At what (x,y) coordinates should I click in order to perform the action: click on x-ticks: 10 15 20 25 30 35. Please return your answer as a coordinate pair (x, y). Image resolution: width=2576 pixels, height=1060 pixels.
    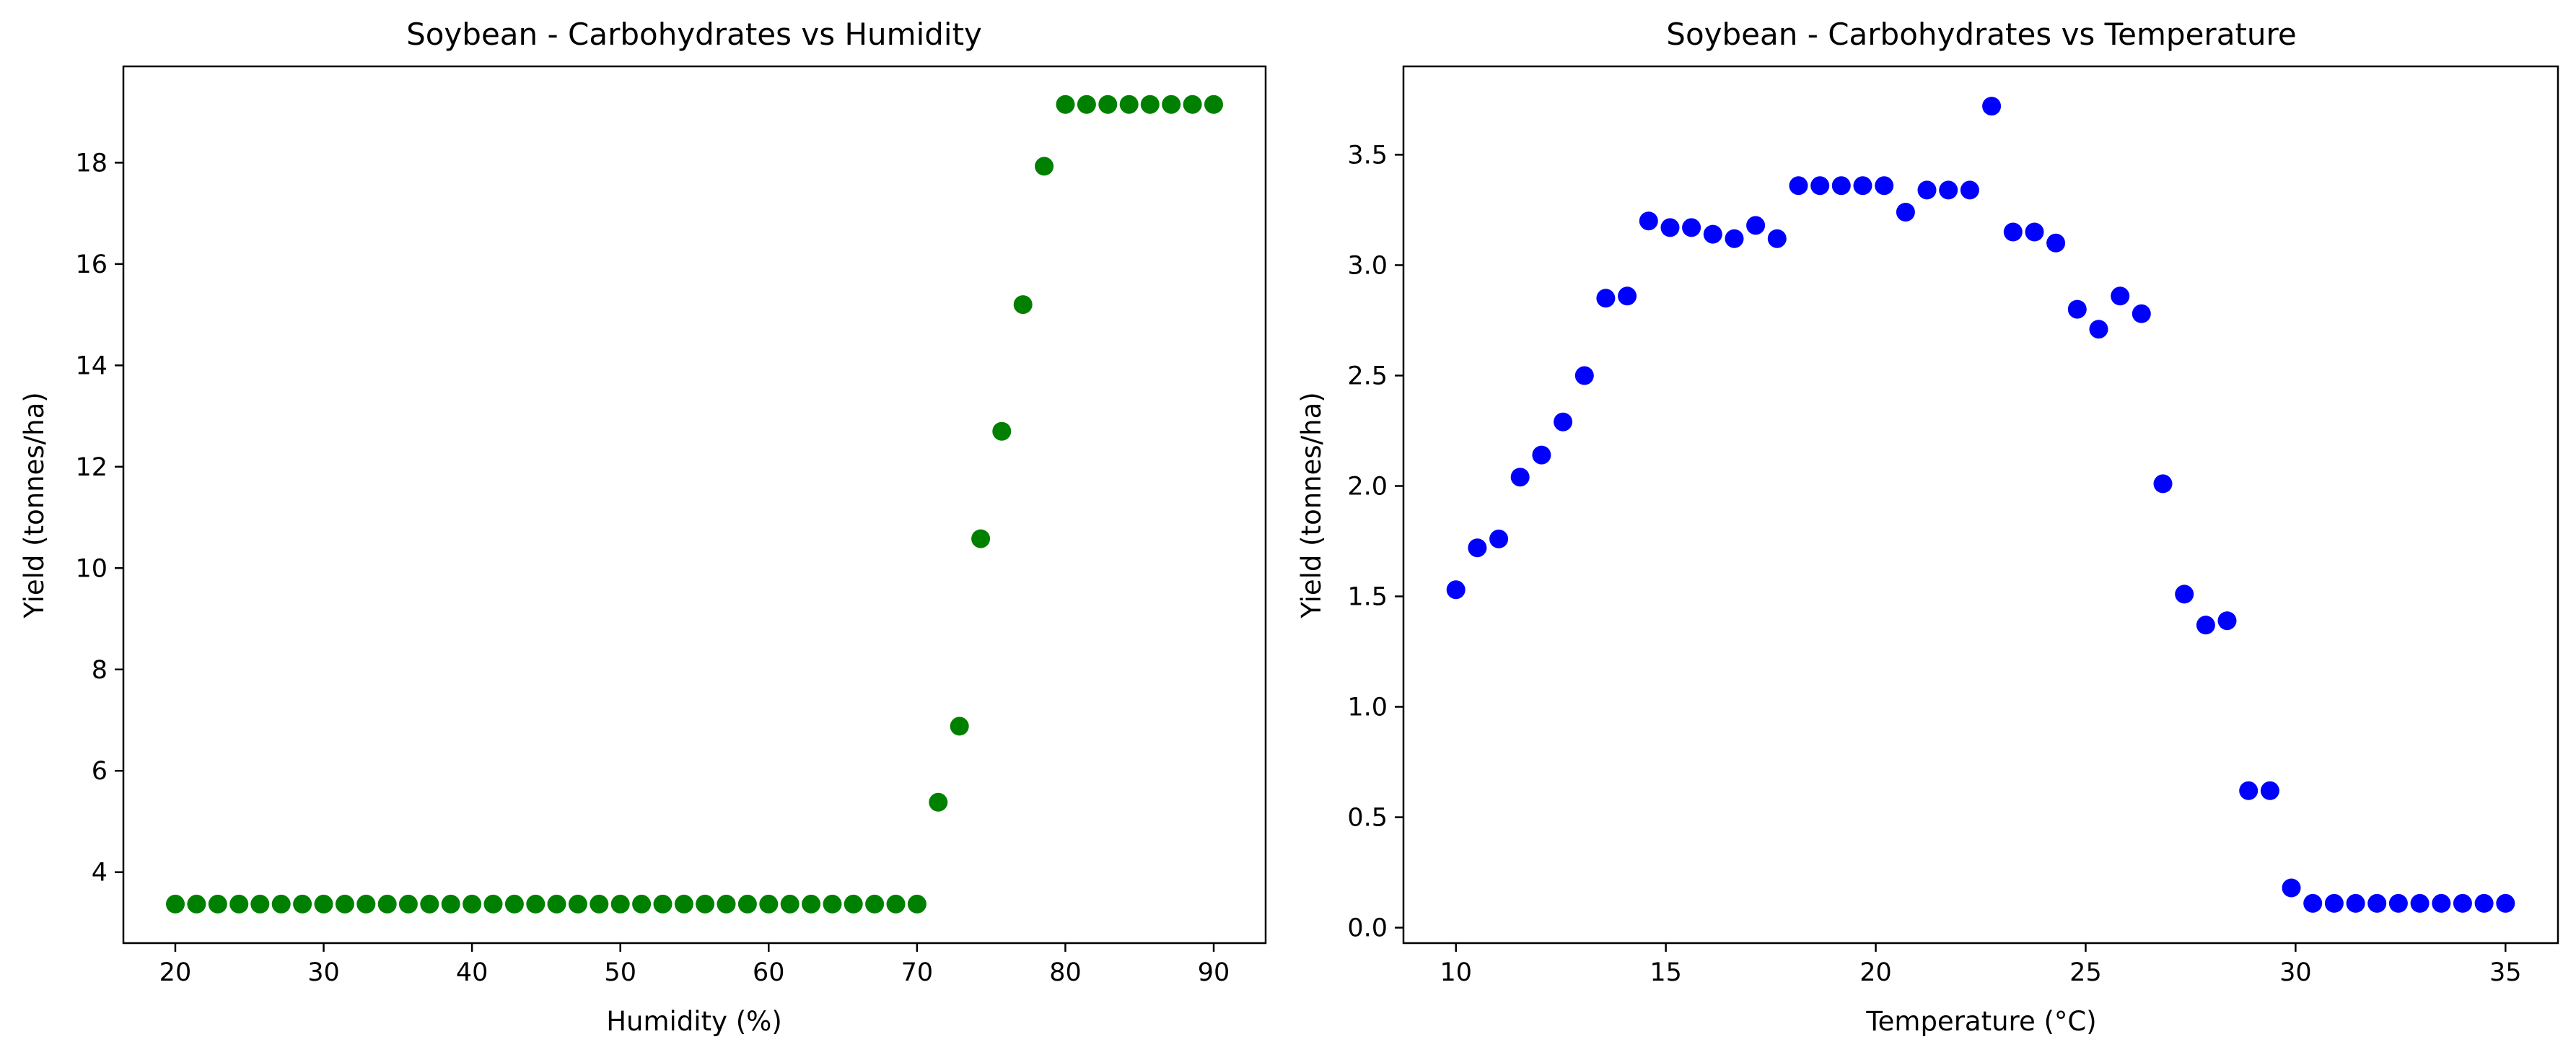
    Looking at the image, I should click on (1981, 965).